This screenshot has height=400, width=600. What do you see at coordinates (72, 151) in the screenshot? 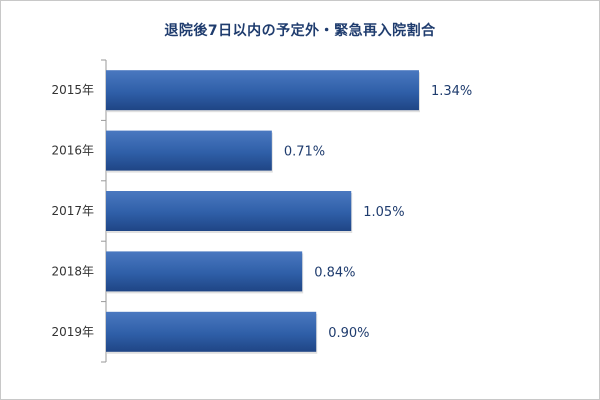
I see `category-label: 2016年` at bounding box center [72, 151].